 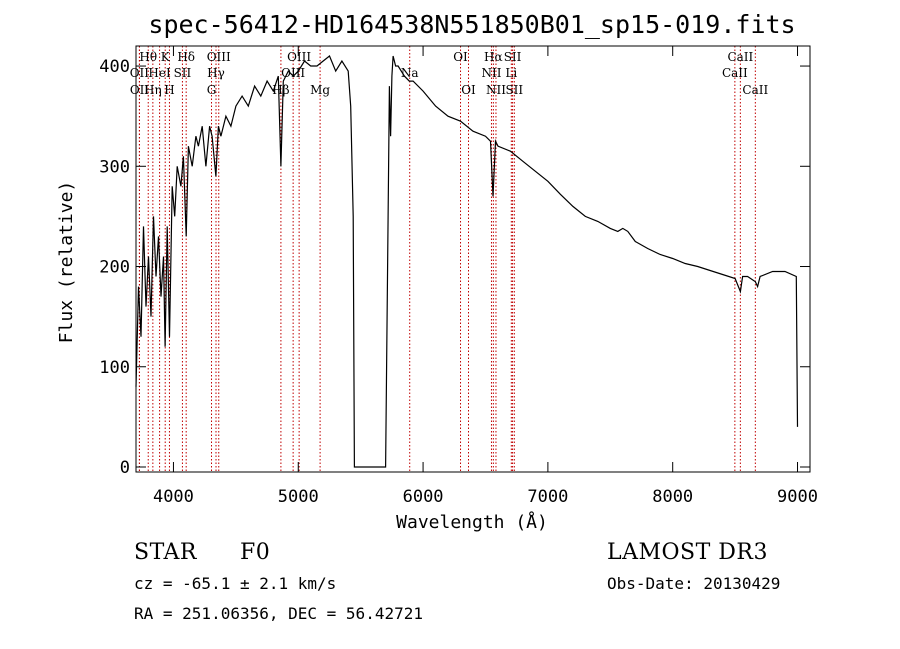 I want to click on x-tick-label: 5000, so click(x=298, y=497).